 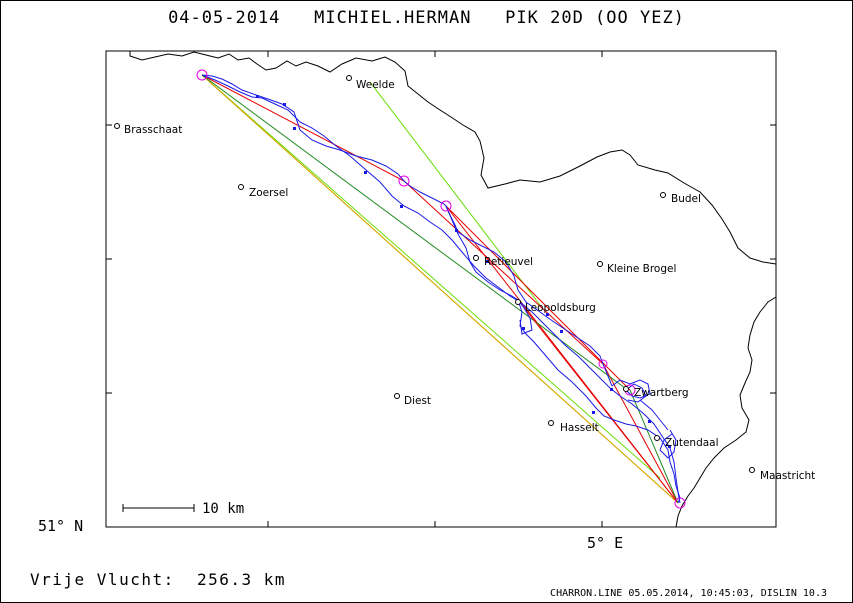 I want to click on city-marker-zwartberg, so click(x=626, y=389).